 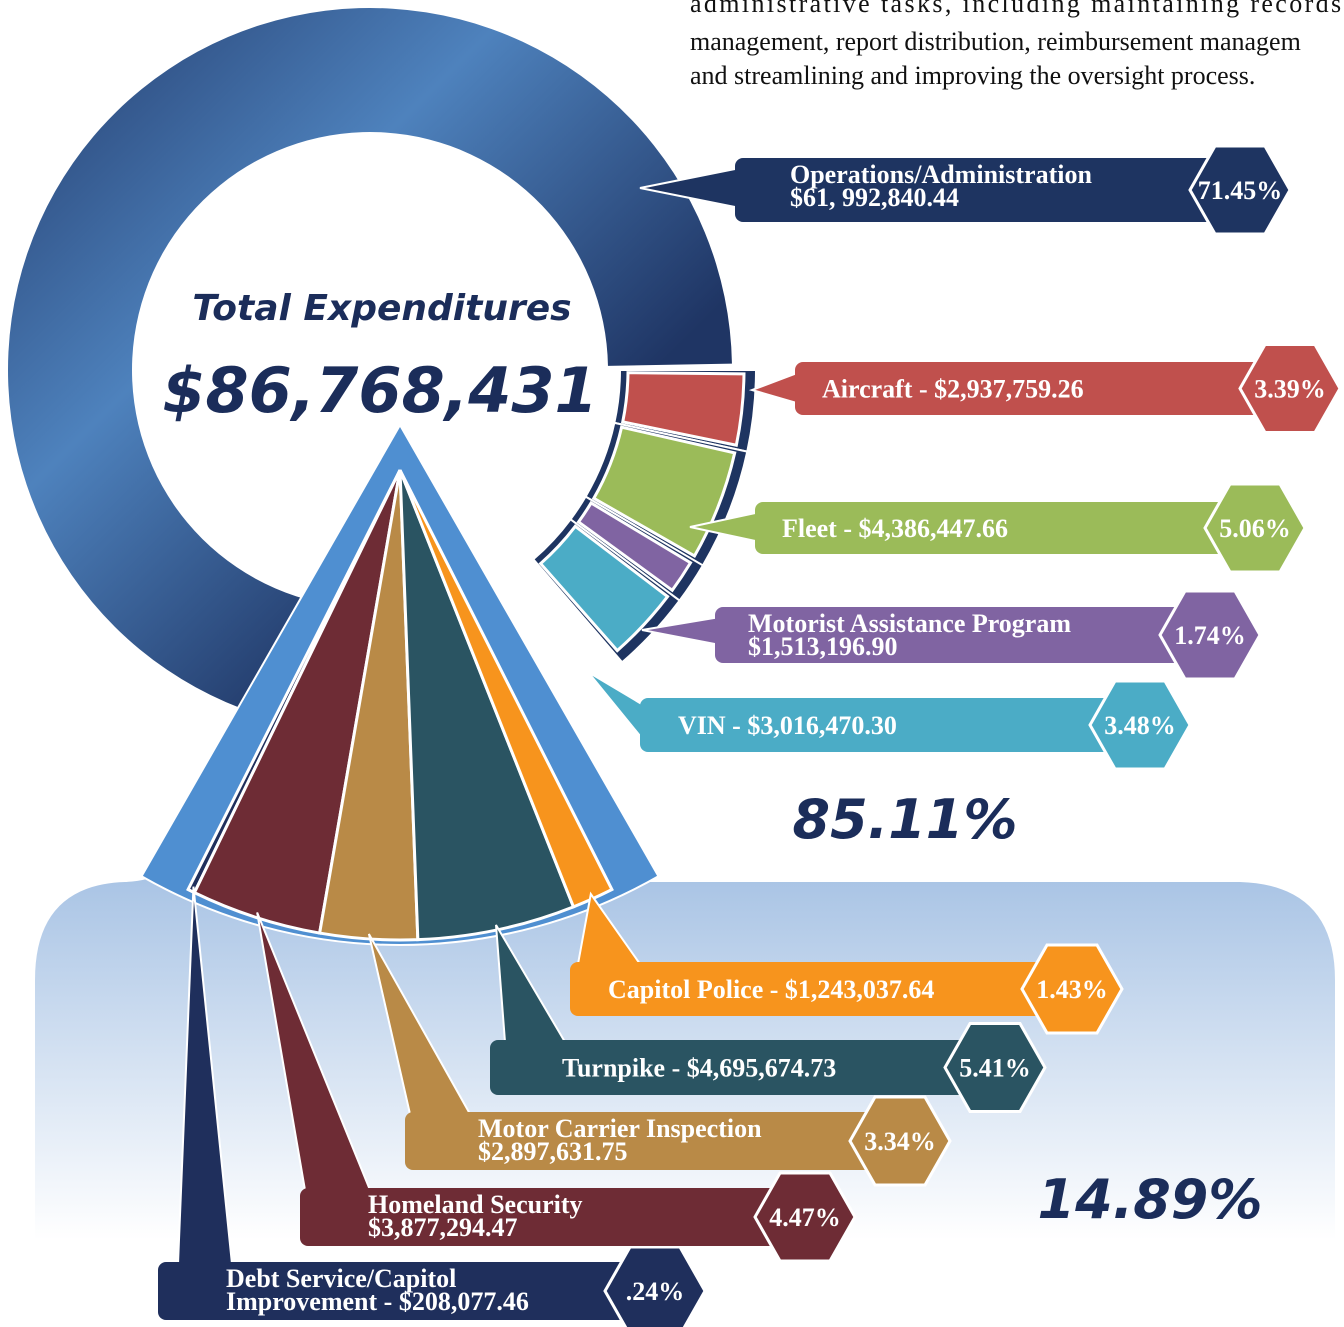 What do you see at coordinates (895, 528) in the screenshot?
I see `category-label: Fleet - $4,386,447.66` at bounding box center [895, 528].